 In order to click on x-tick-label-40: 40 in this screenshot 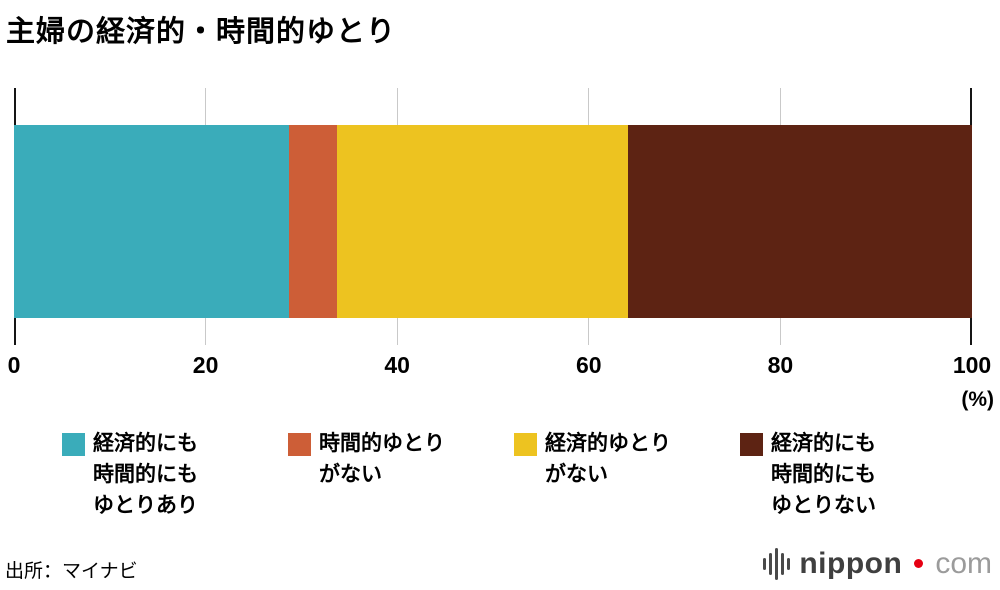, I will do `click(397, 365)`.